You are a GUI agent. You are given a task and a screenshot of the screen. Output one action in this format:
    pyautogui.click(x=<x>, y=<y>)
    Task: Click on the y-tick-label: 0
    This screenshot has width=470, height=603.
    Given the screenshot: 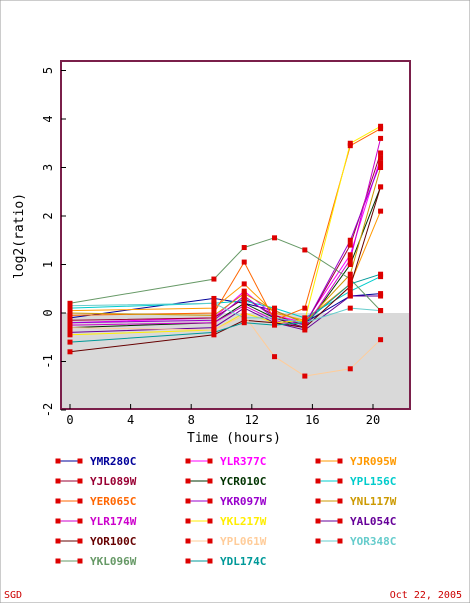 What is the action you would take?
    pyautogui.click(x=48, y=312)
    